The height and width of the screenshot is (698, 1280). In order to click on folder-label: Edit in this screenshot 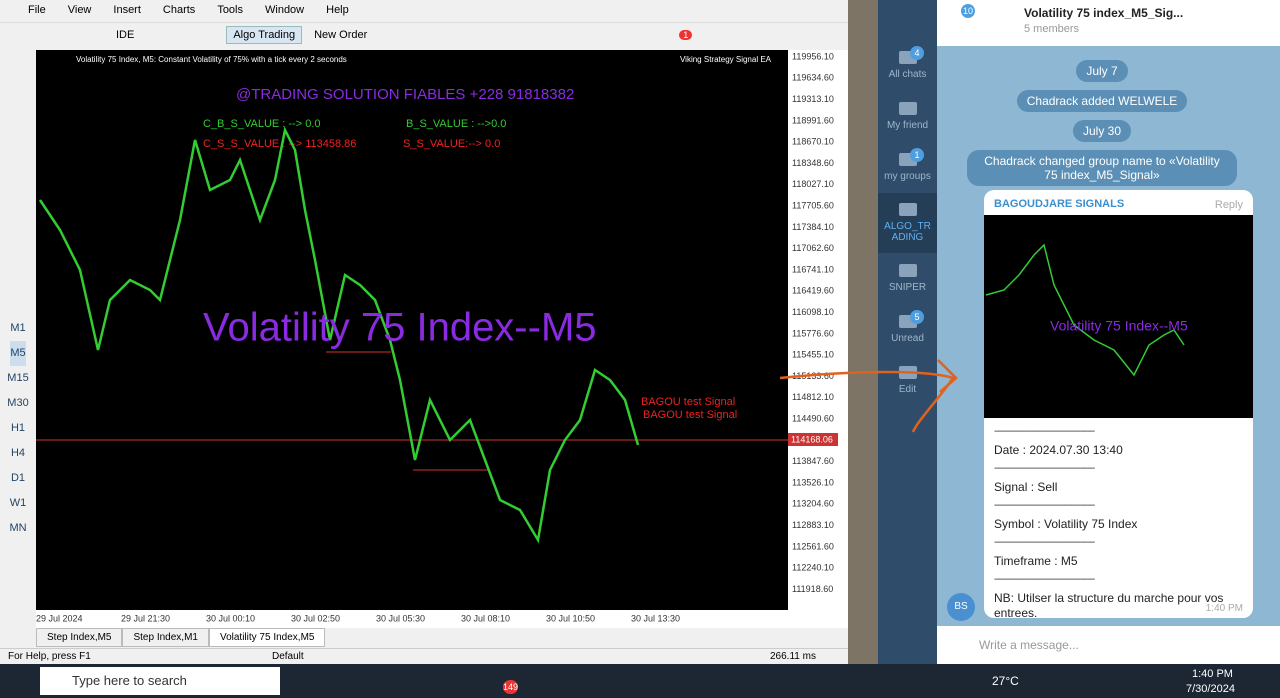, I will do `click(907, 389)`.